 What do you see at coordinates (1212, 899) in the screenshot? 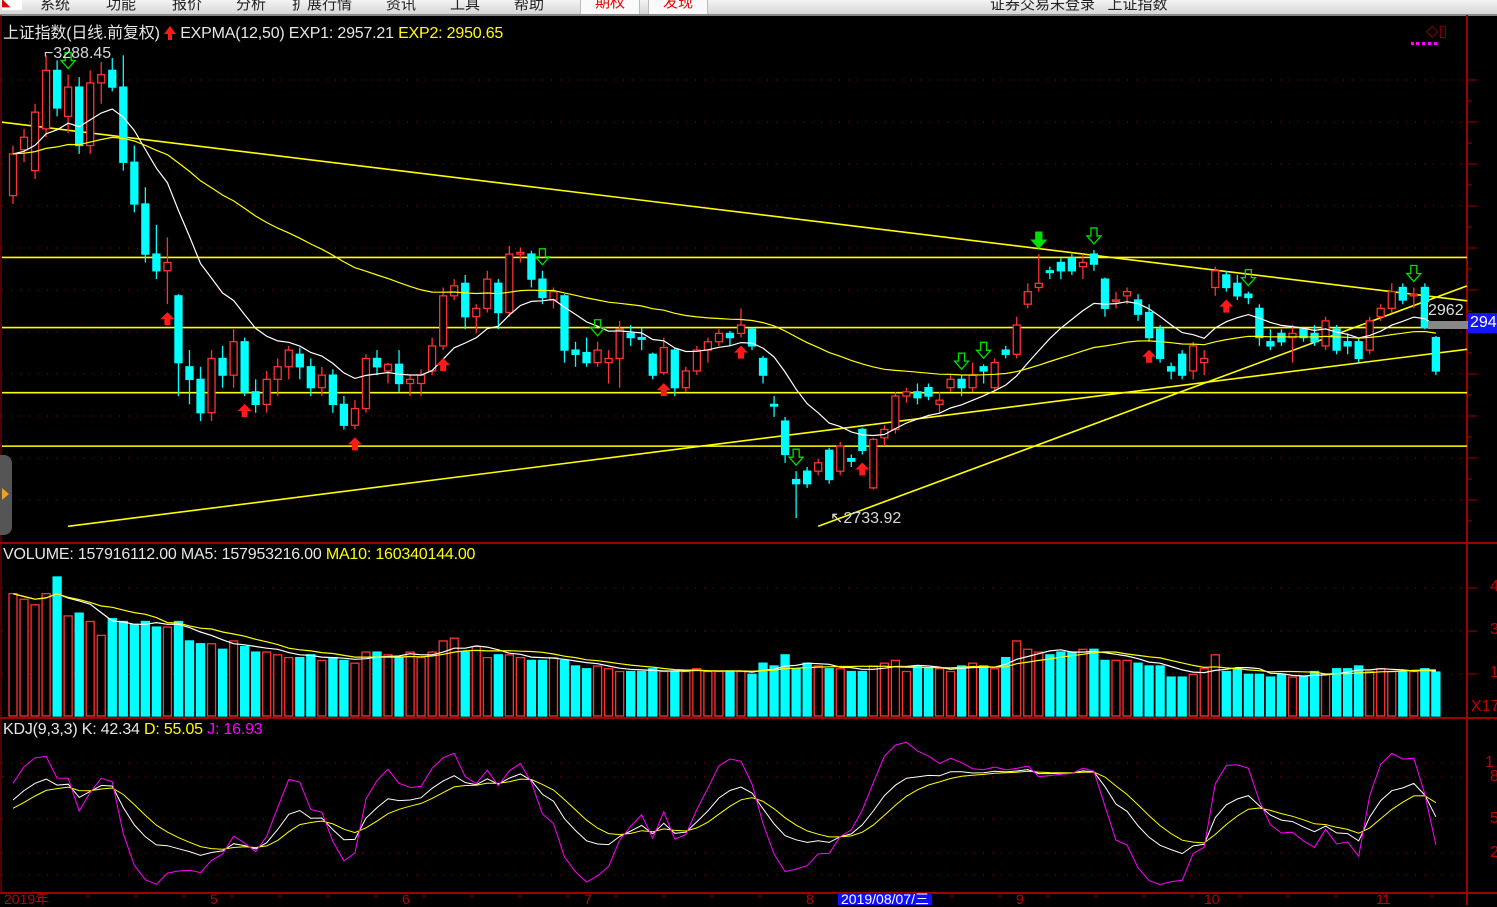
I see `x-axis-label: 10` at bounding box center [1212, 899].